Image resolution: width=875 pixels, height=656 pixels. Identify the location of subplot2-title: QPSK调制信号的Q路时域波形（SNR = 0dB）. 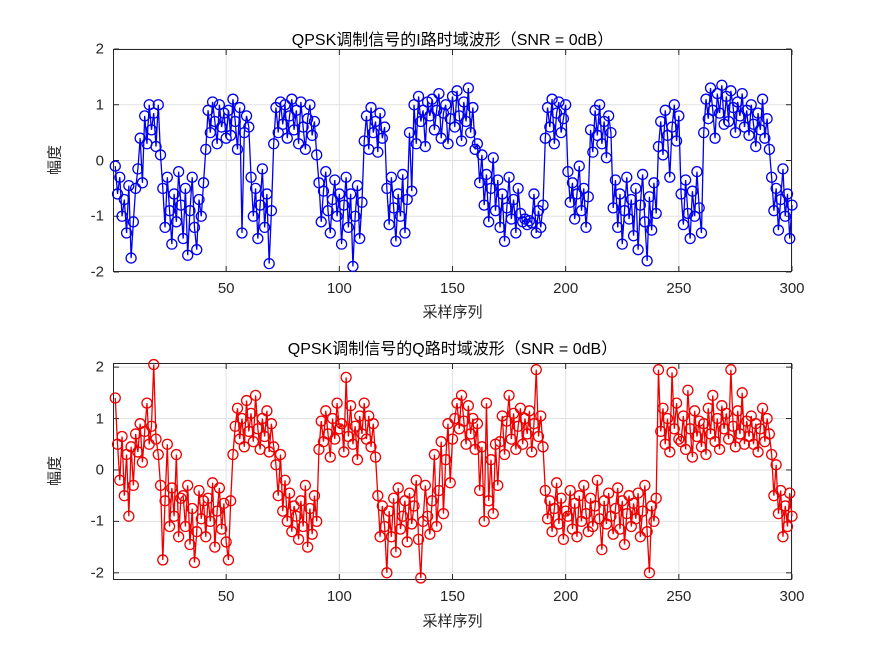
(452, 349).